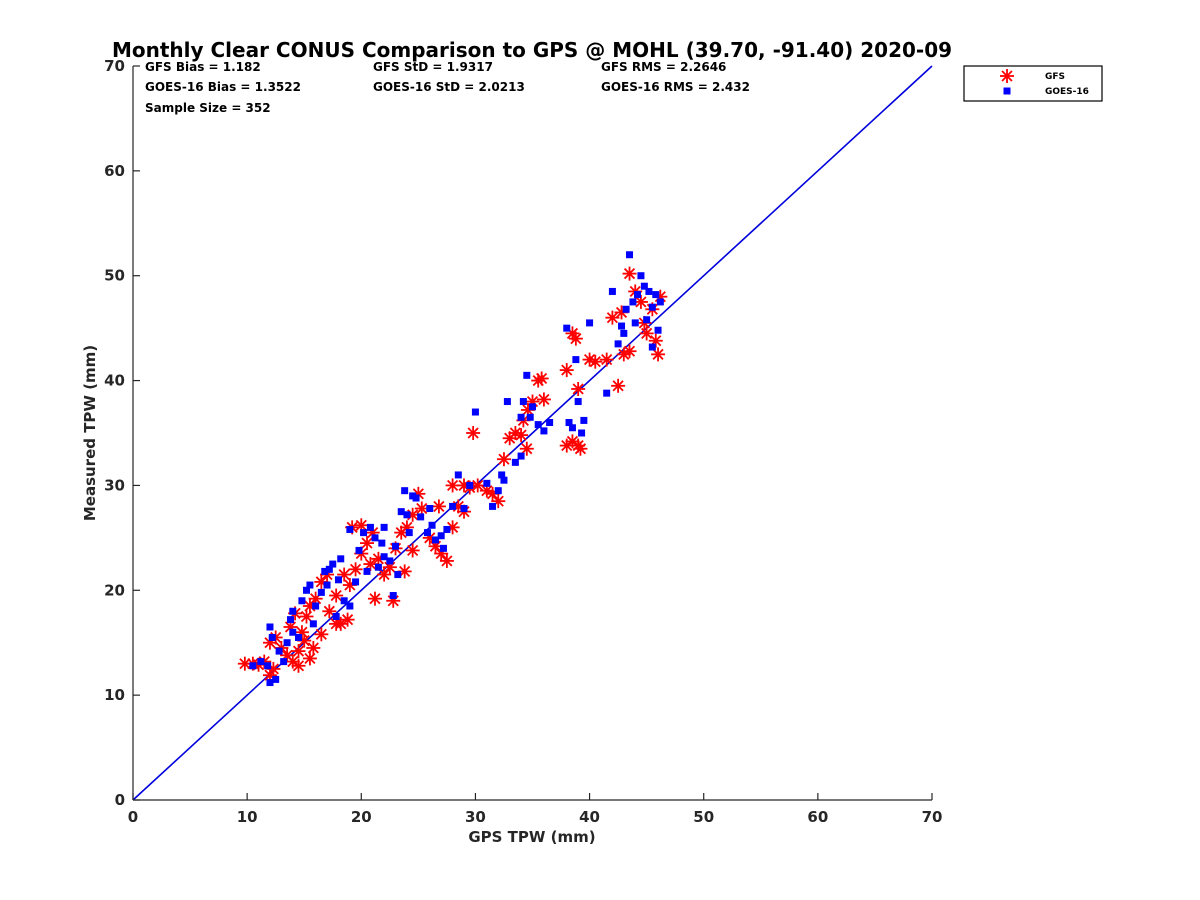 The image size is (1200, 900). What do you see at coordinates (531, 837) in the screenshot?
I see `x-axis-label: GPS TPW (mm)` at bounding box center [531, 837].